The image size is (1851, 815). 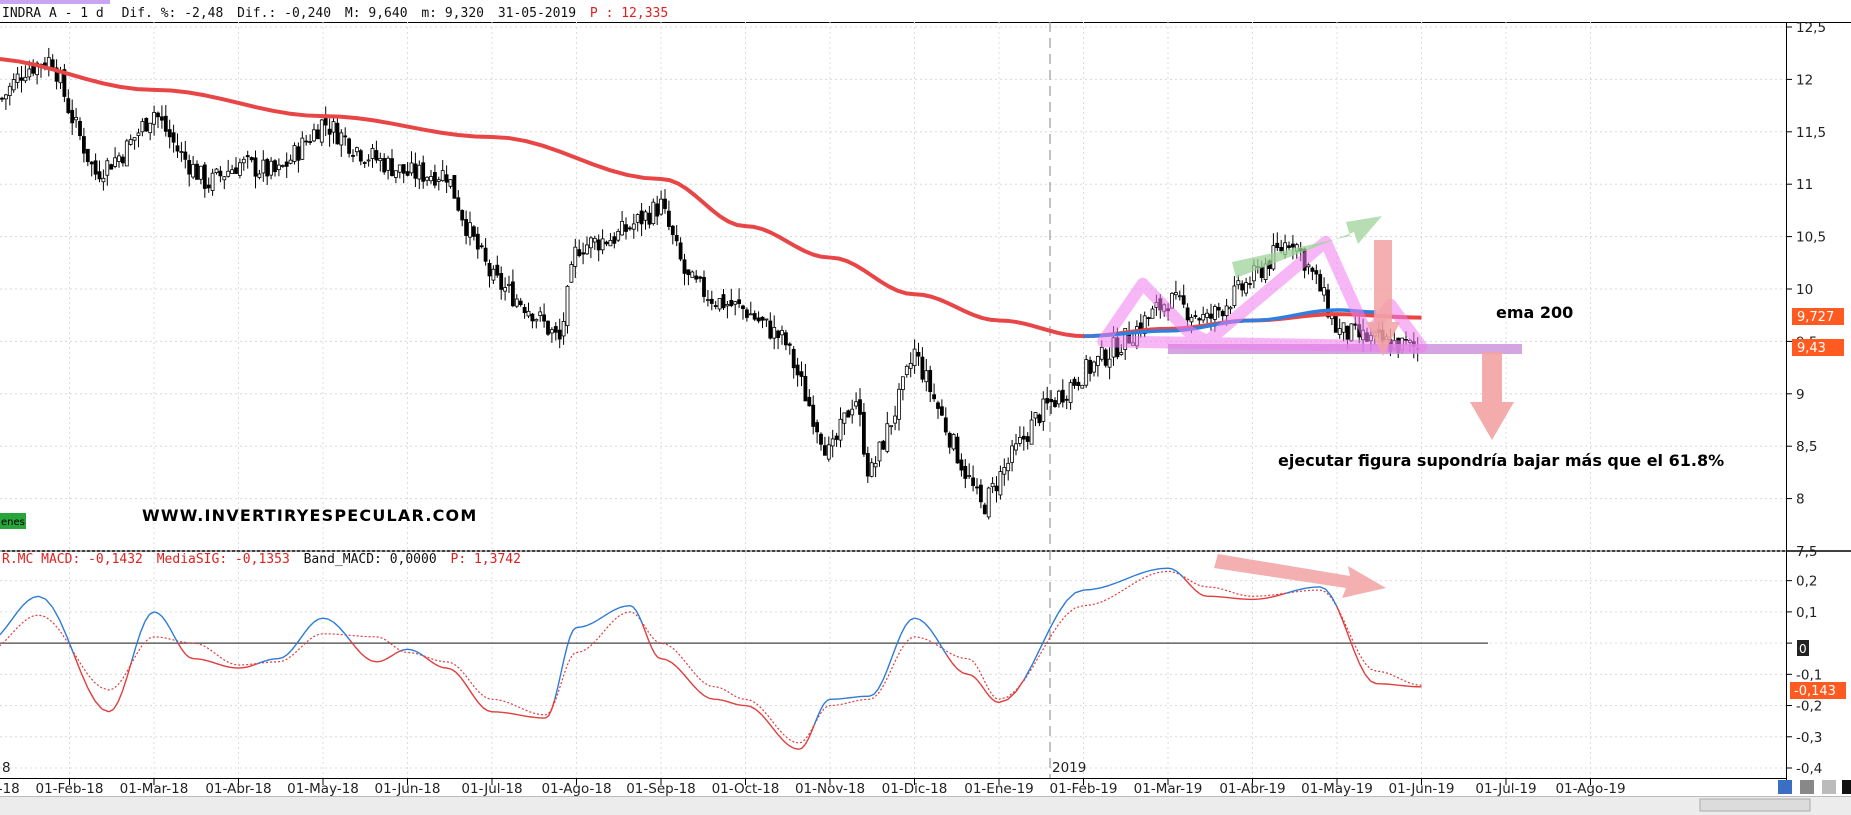 I want to click on bottom-scrollbar, so click(x=925, y=805).